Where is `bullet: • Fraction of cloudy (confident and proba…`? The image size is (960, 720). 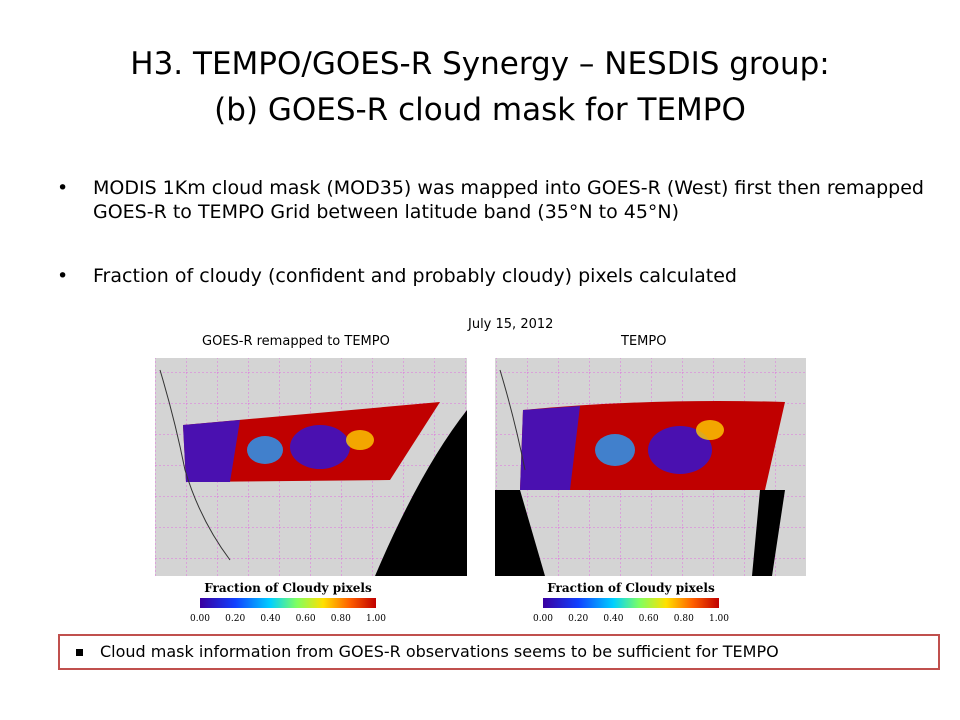 bullet: • Fraction of cloudy (confident and proba… is located at coordinates (397, 276).